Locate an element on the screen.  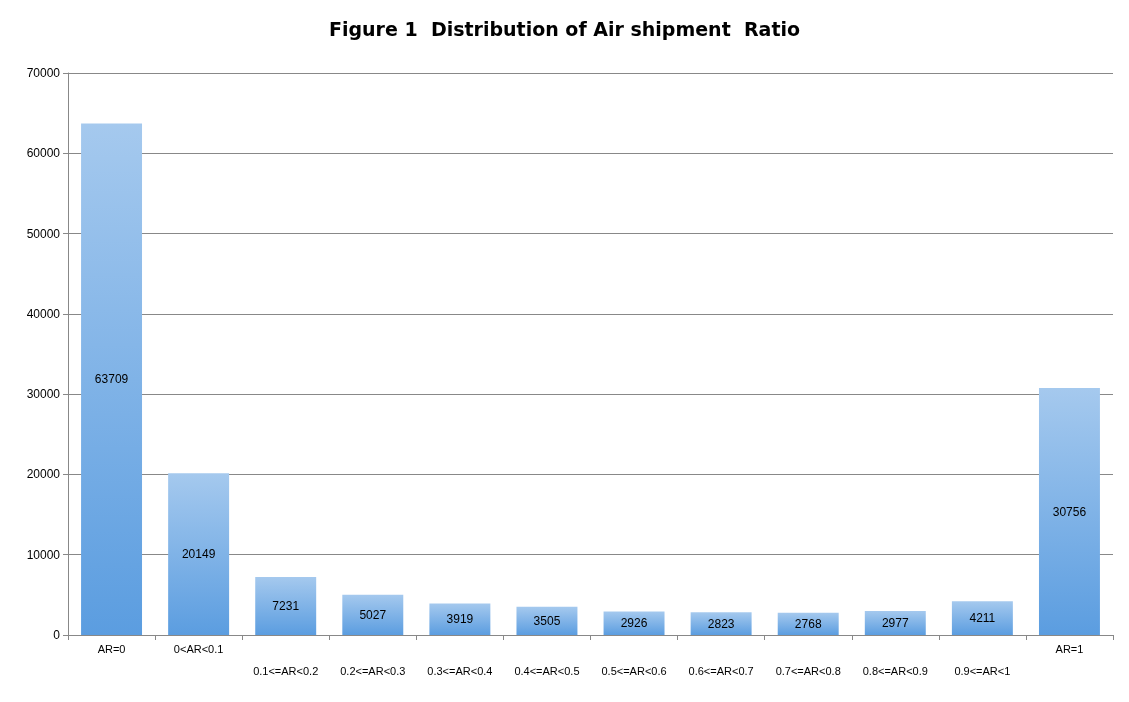
data-label: 3505 is located at coordinates (547, 620).